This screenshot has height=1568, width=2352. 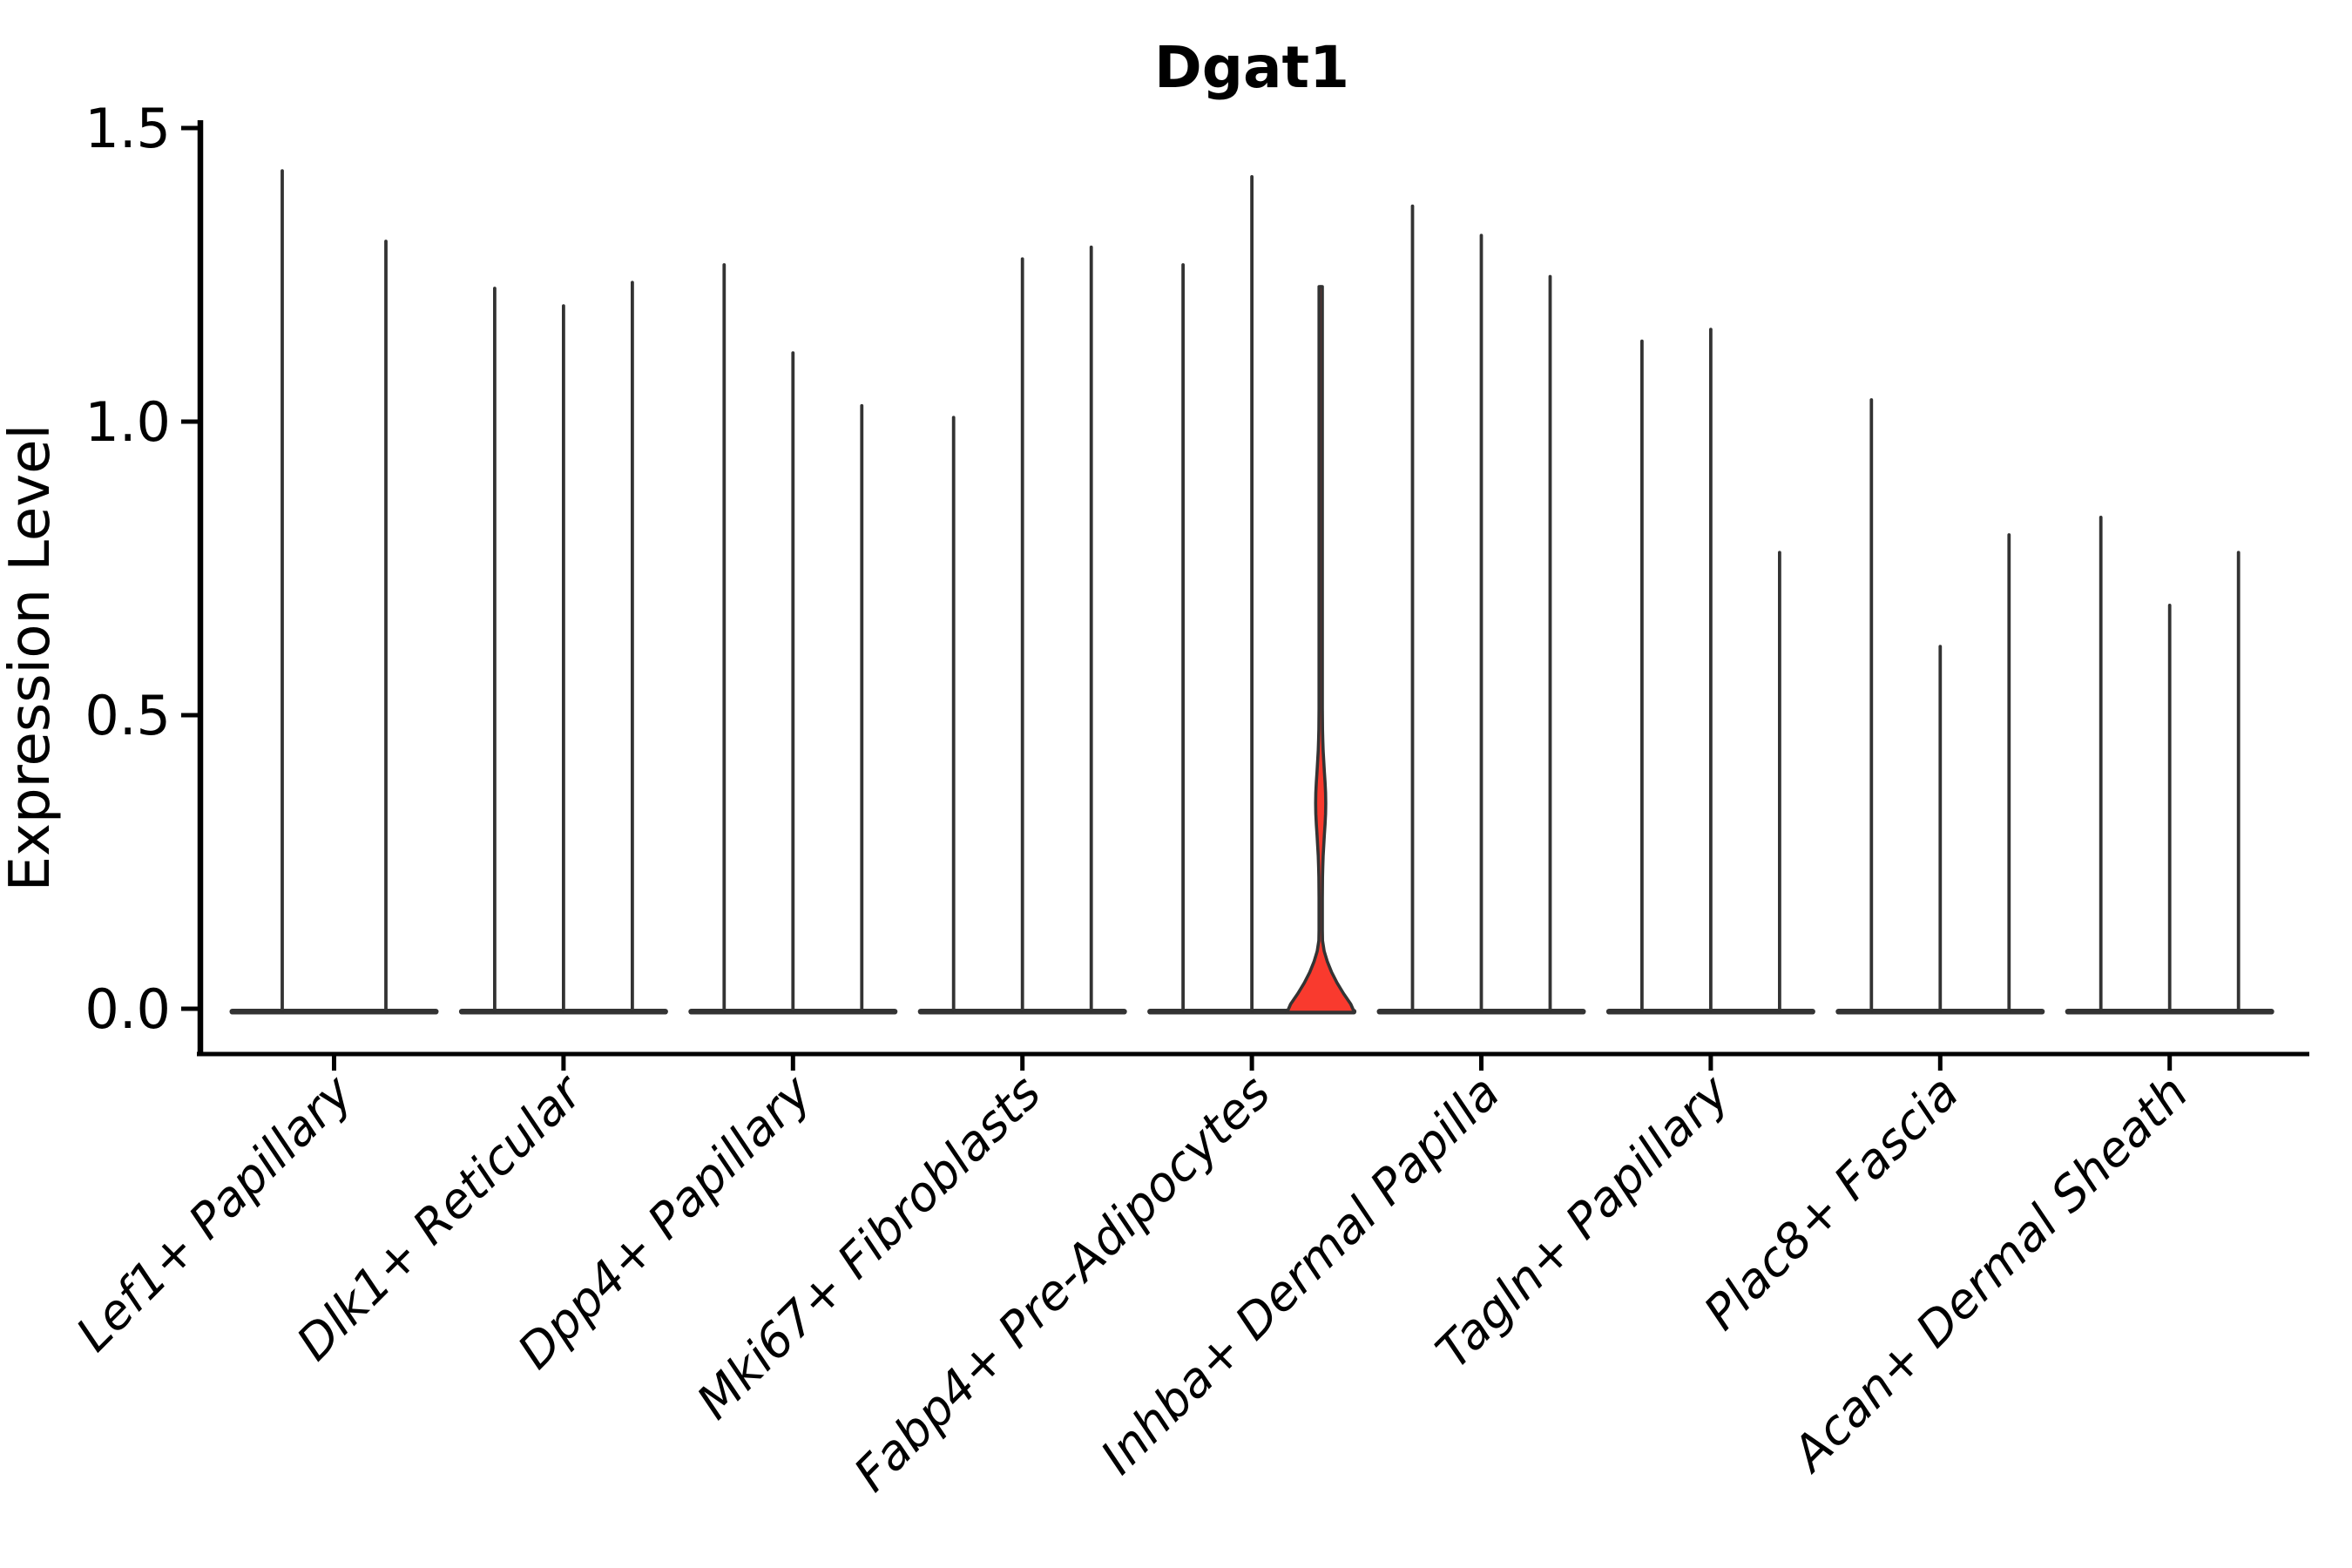 I want to click on y-tick-label: 1.5, so click(x=127, y=129).